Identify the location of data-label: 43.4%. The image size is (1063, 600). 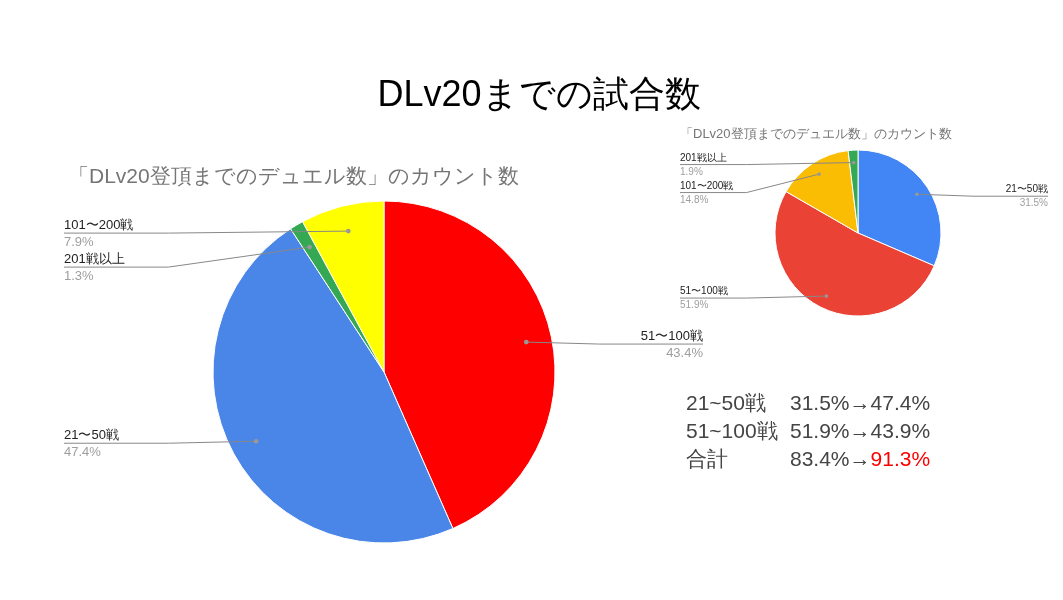
(685, 353).